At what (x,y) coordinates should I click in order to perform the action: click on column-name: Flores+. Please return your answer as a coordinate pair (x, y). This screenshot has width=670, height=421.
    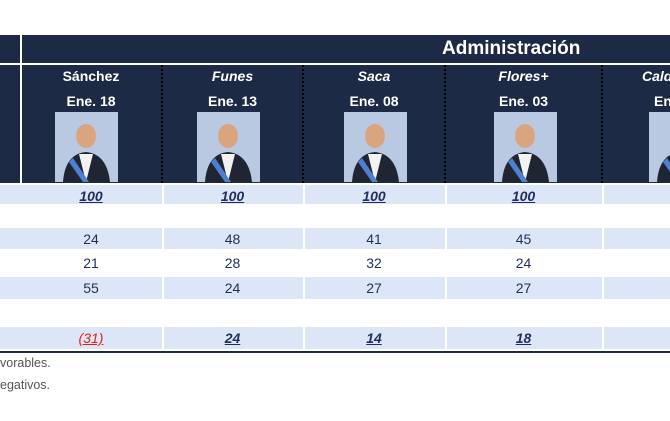
    Looking at the image, I should click on (523, 76).